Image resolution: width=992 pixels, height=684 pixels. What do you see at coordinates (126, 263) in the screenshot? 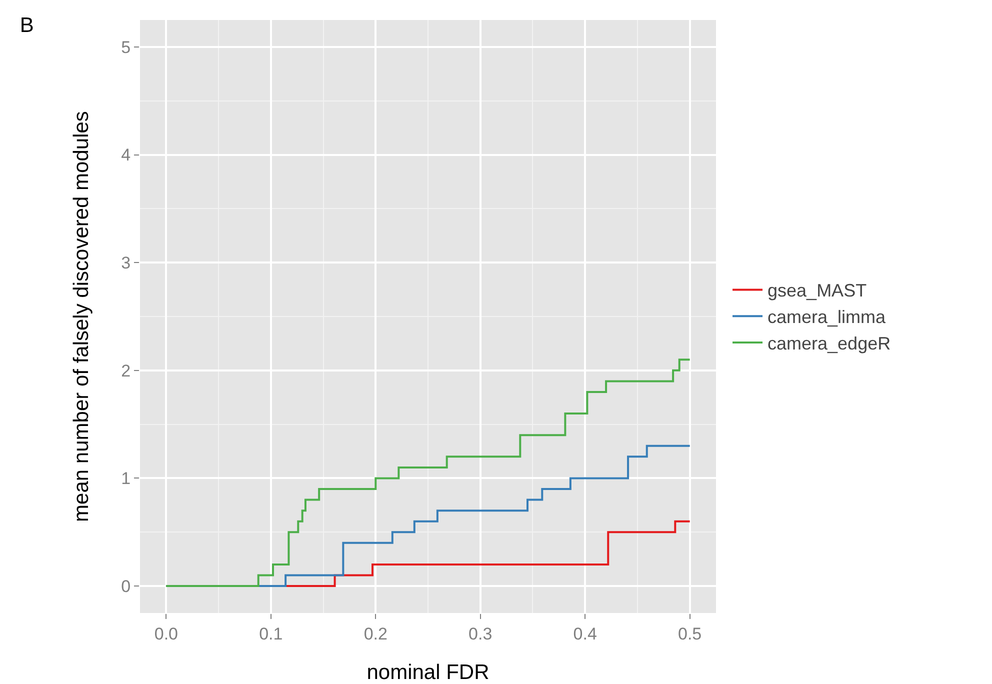
I see `y-tick-label: 3` at bounding box center [126, 263].